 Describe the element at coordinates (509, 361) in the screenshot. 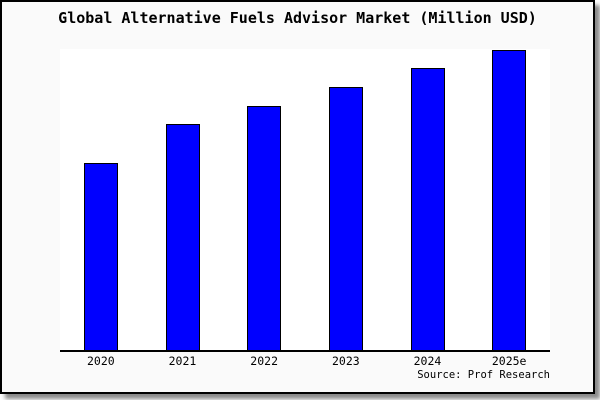

I see `x-tick-label-2025e: 2025e` at that location.